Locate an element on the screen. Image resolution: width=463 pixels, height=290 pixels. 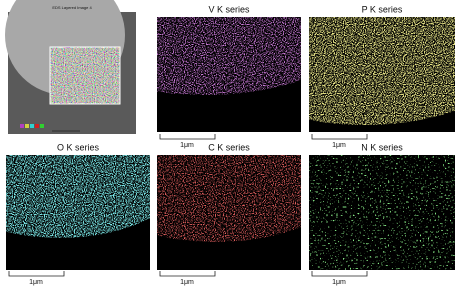
panel-title: EDS Layered Image 4 is located at coordinates (72, 7).